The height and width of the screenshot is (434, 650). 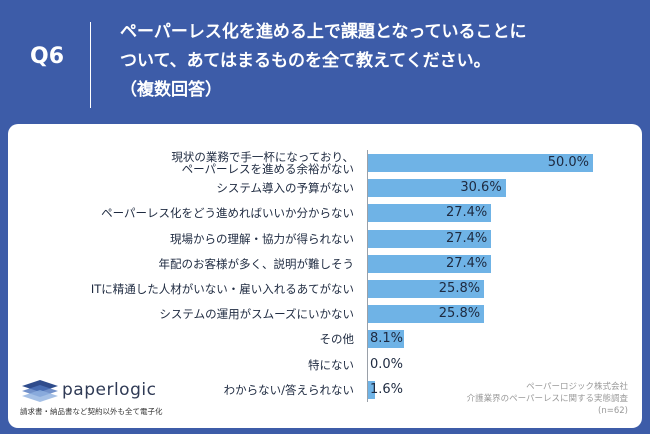 What do you see at coordinates (256, 263) in the screenshot?
I see `category-label: 年配のお客様が多く、説明が難しそう` at bounding box center [256, 263].